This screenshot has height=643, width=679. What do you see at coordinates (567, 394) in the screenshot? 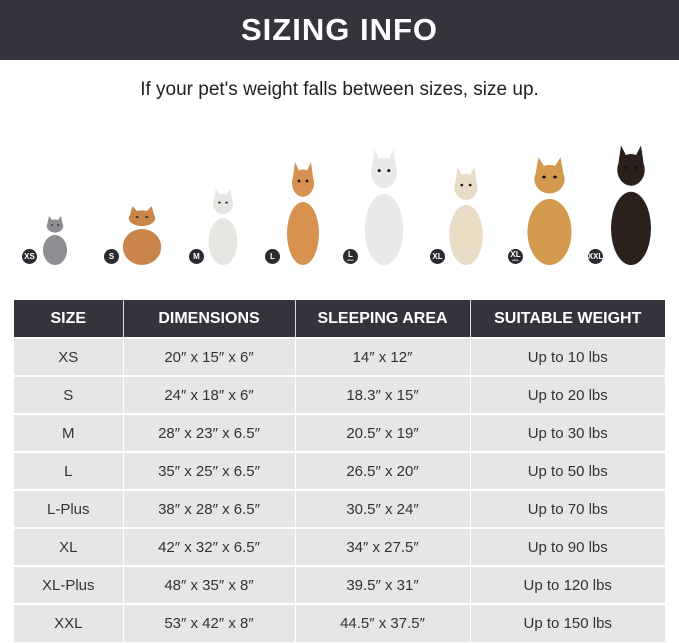
I see `cell-suitable-weight: Up to 20 lbs` at bounding box center [567, 394].